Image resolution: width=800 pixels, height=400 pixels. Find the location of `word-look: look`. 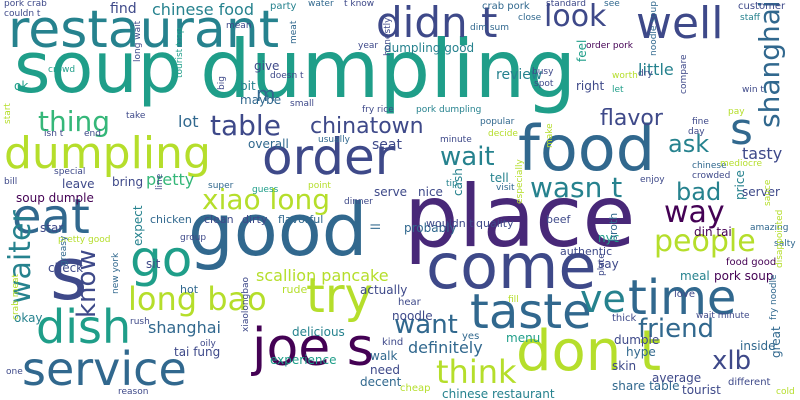

word-look: look is located at coordinates (575, 17).